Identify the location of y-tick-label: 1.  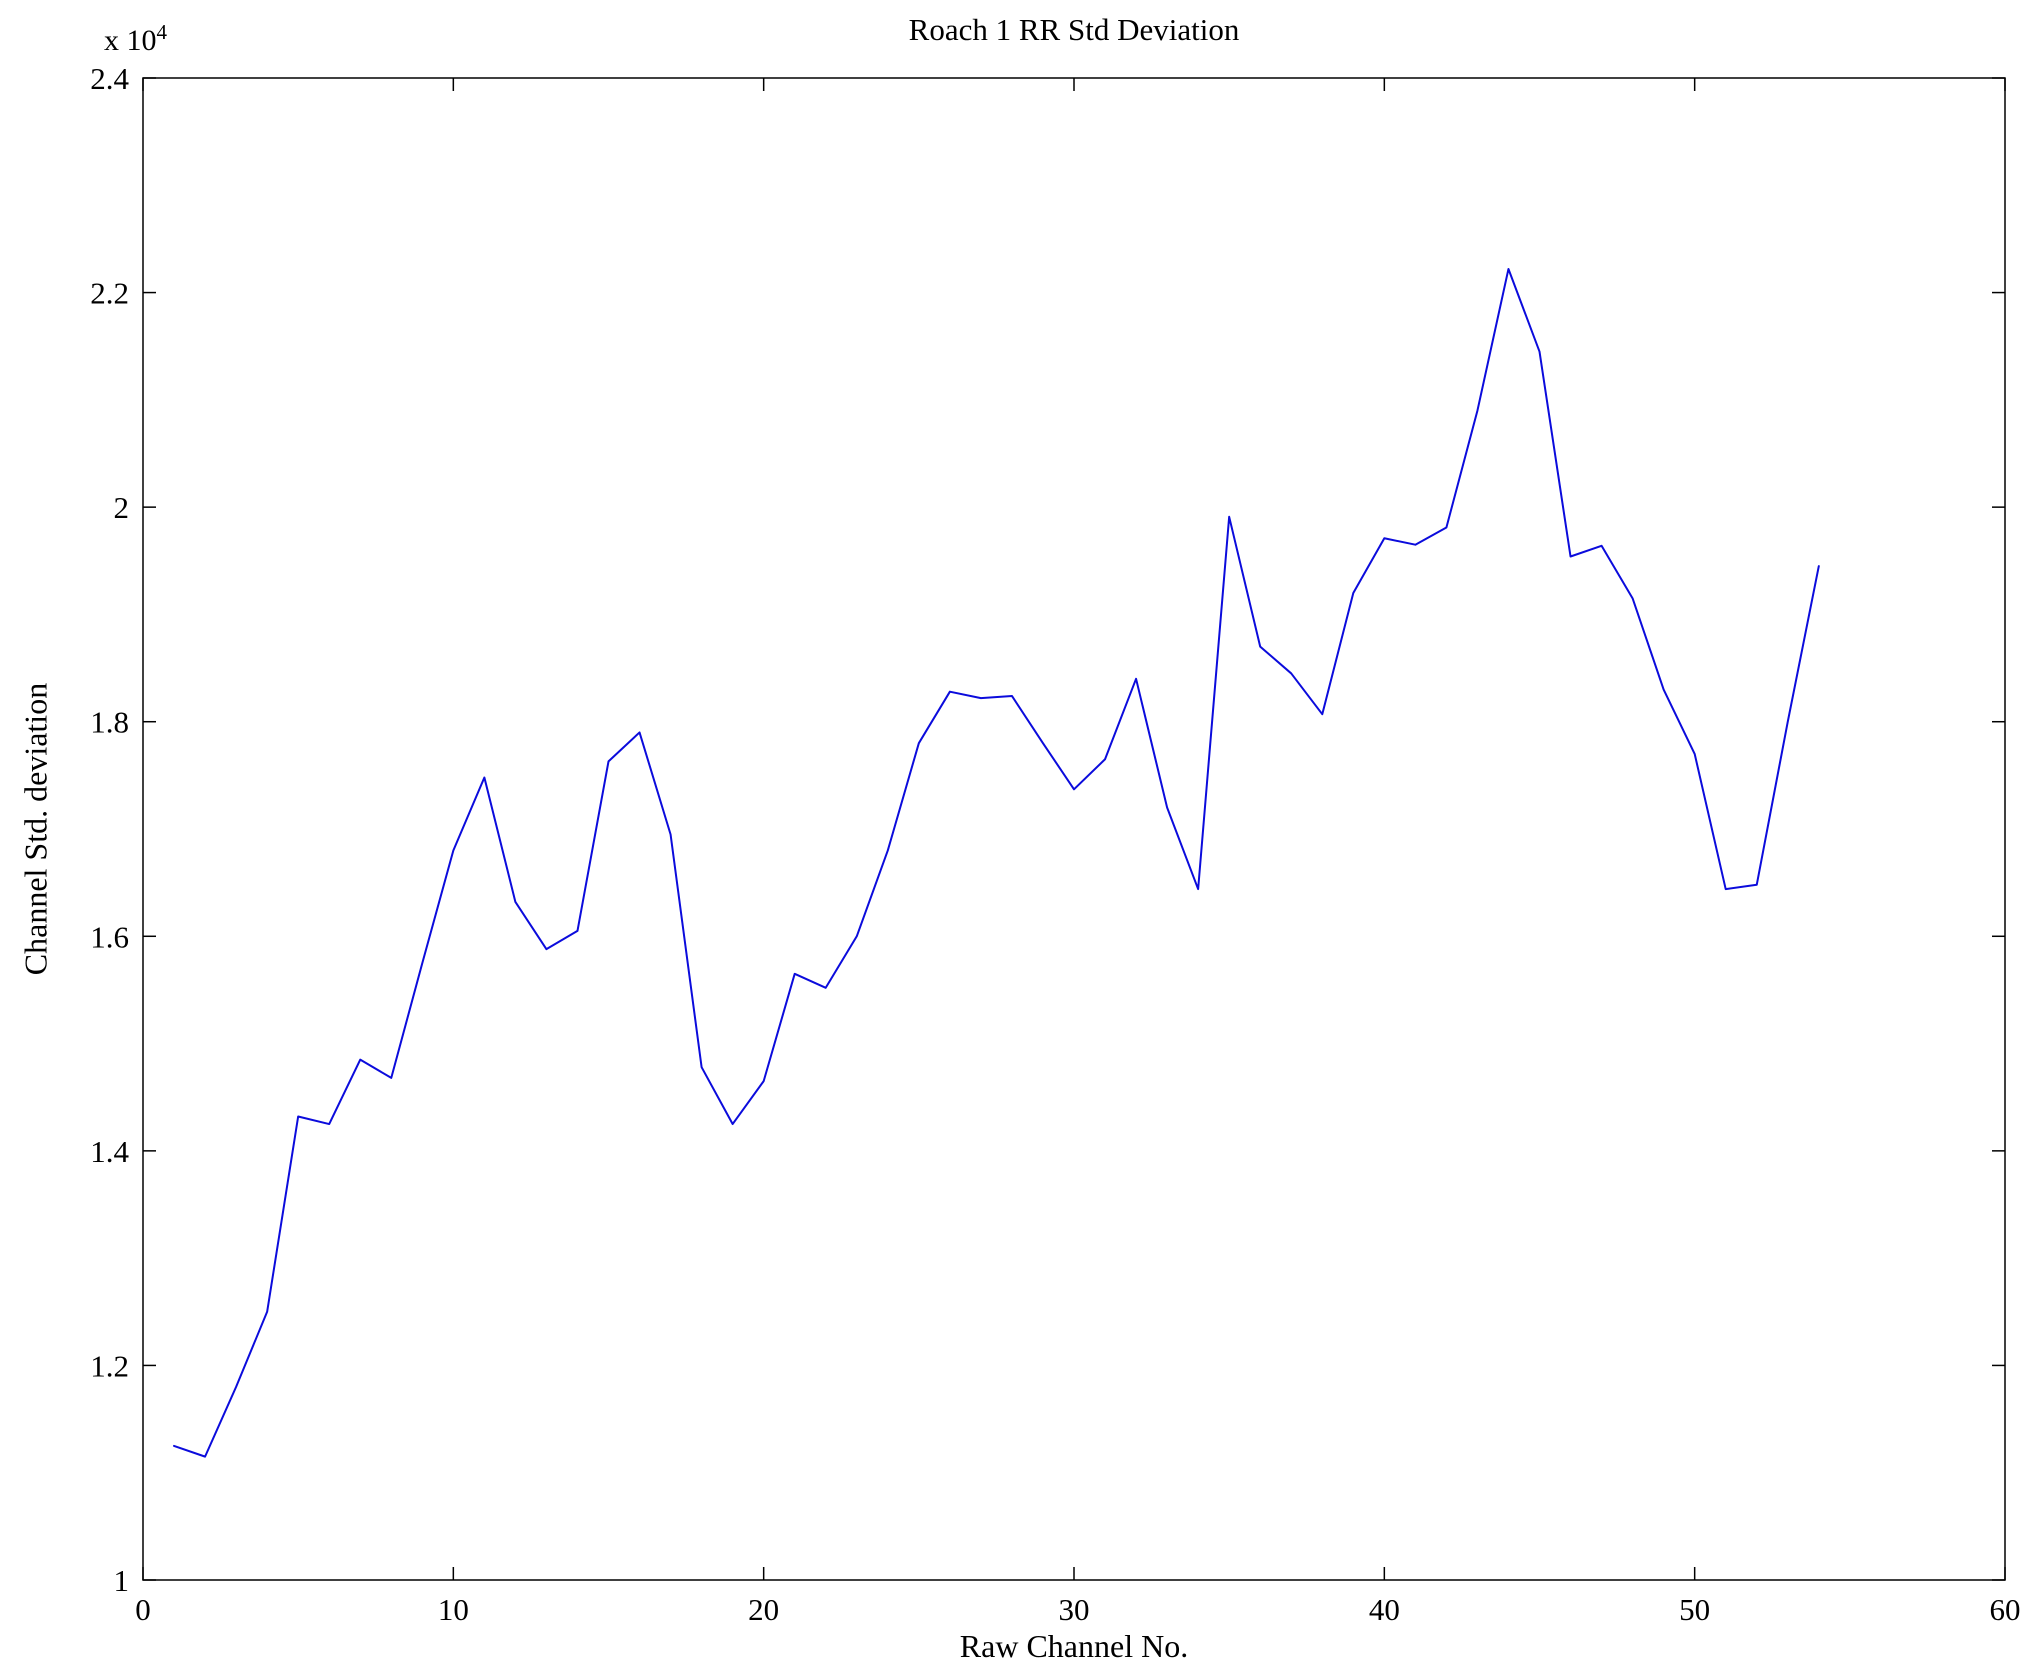
(122, 1580).